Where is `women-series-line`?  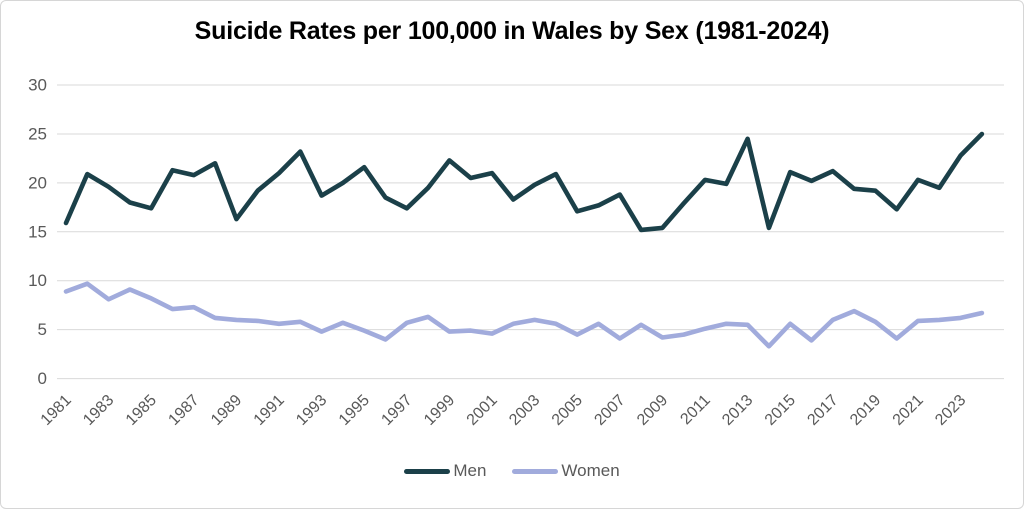
women-series-line is located at coordinates (524, 315).